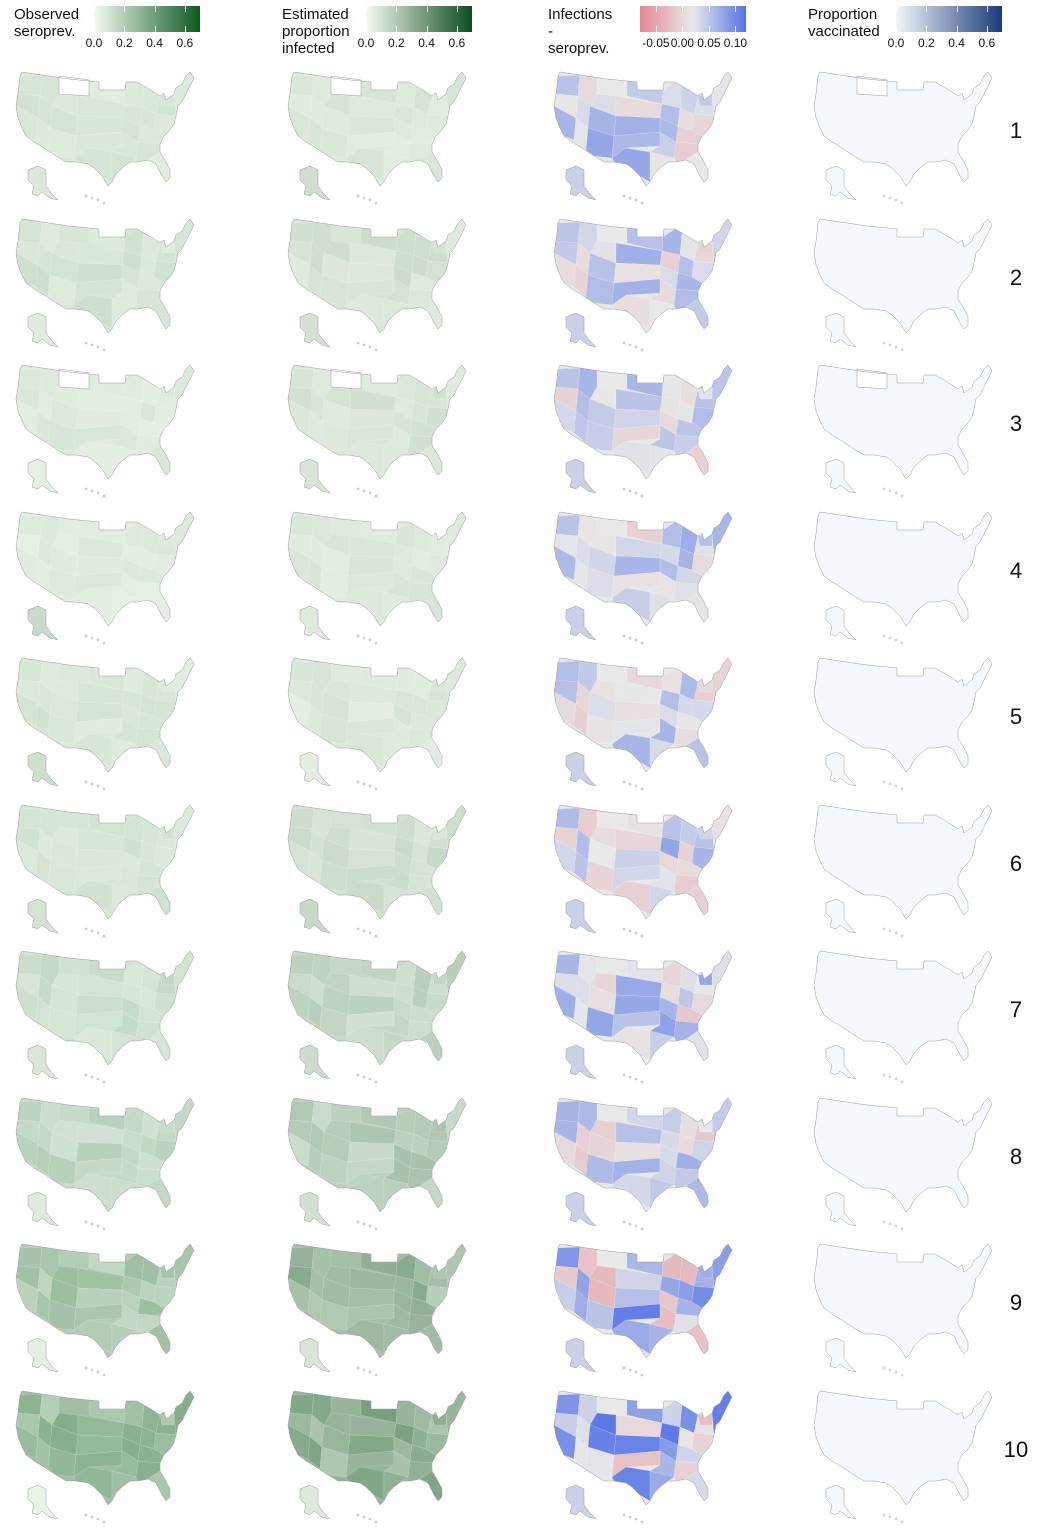 The height and width of the screenshot is (1531, 1048). I want to click on estimated-infected-map, so click(381, 1162).